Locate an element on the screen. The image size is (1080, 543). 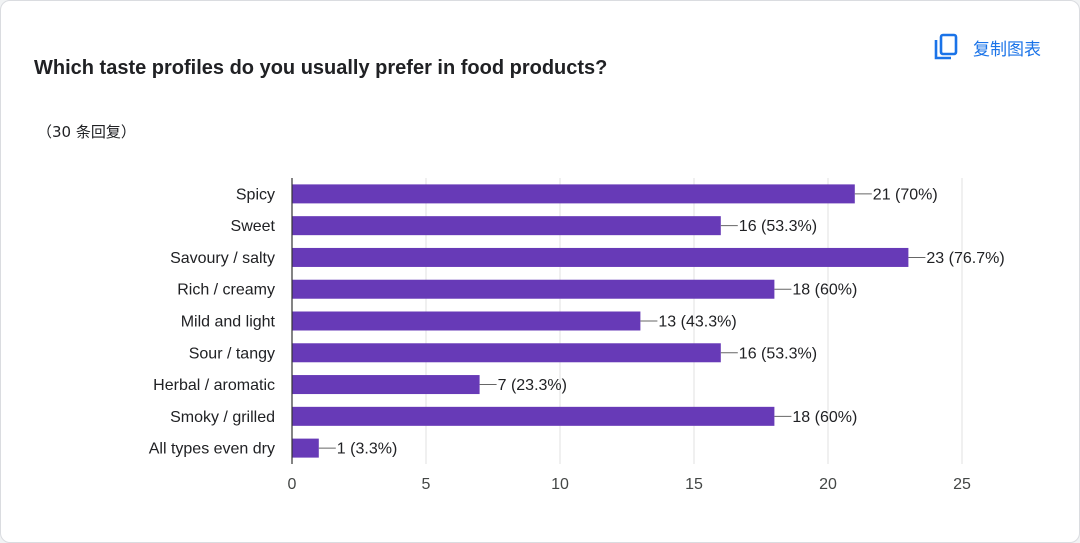
data-label: 1 (3.3%) is located at coordinates (367, 449).